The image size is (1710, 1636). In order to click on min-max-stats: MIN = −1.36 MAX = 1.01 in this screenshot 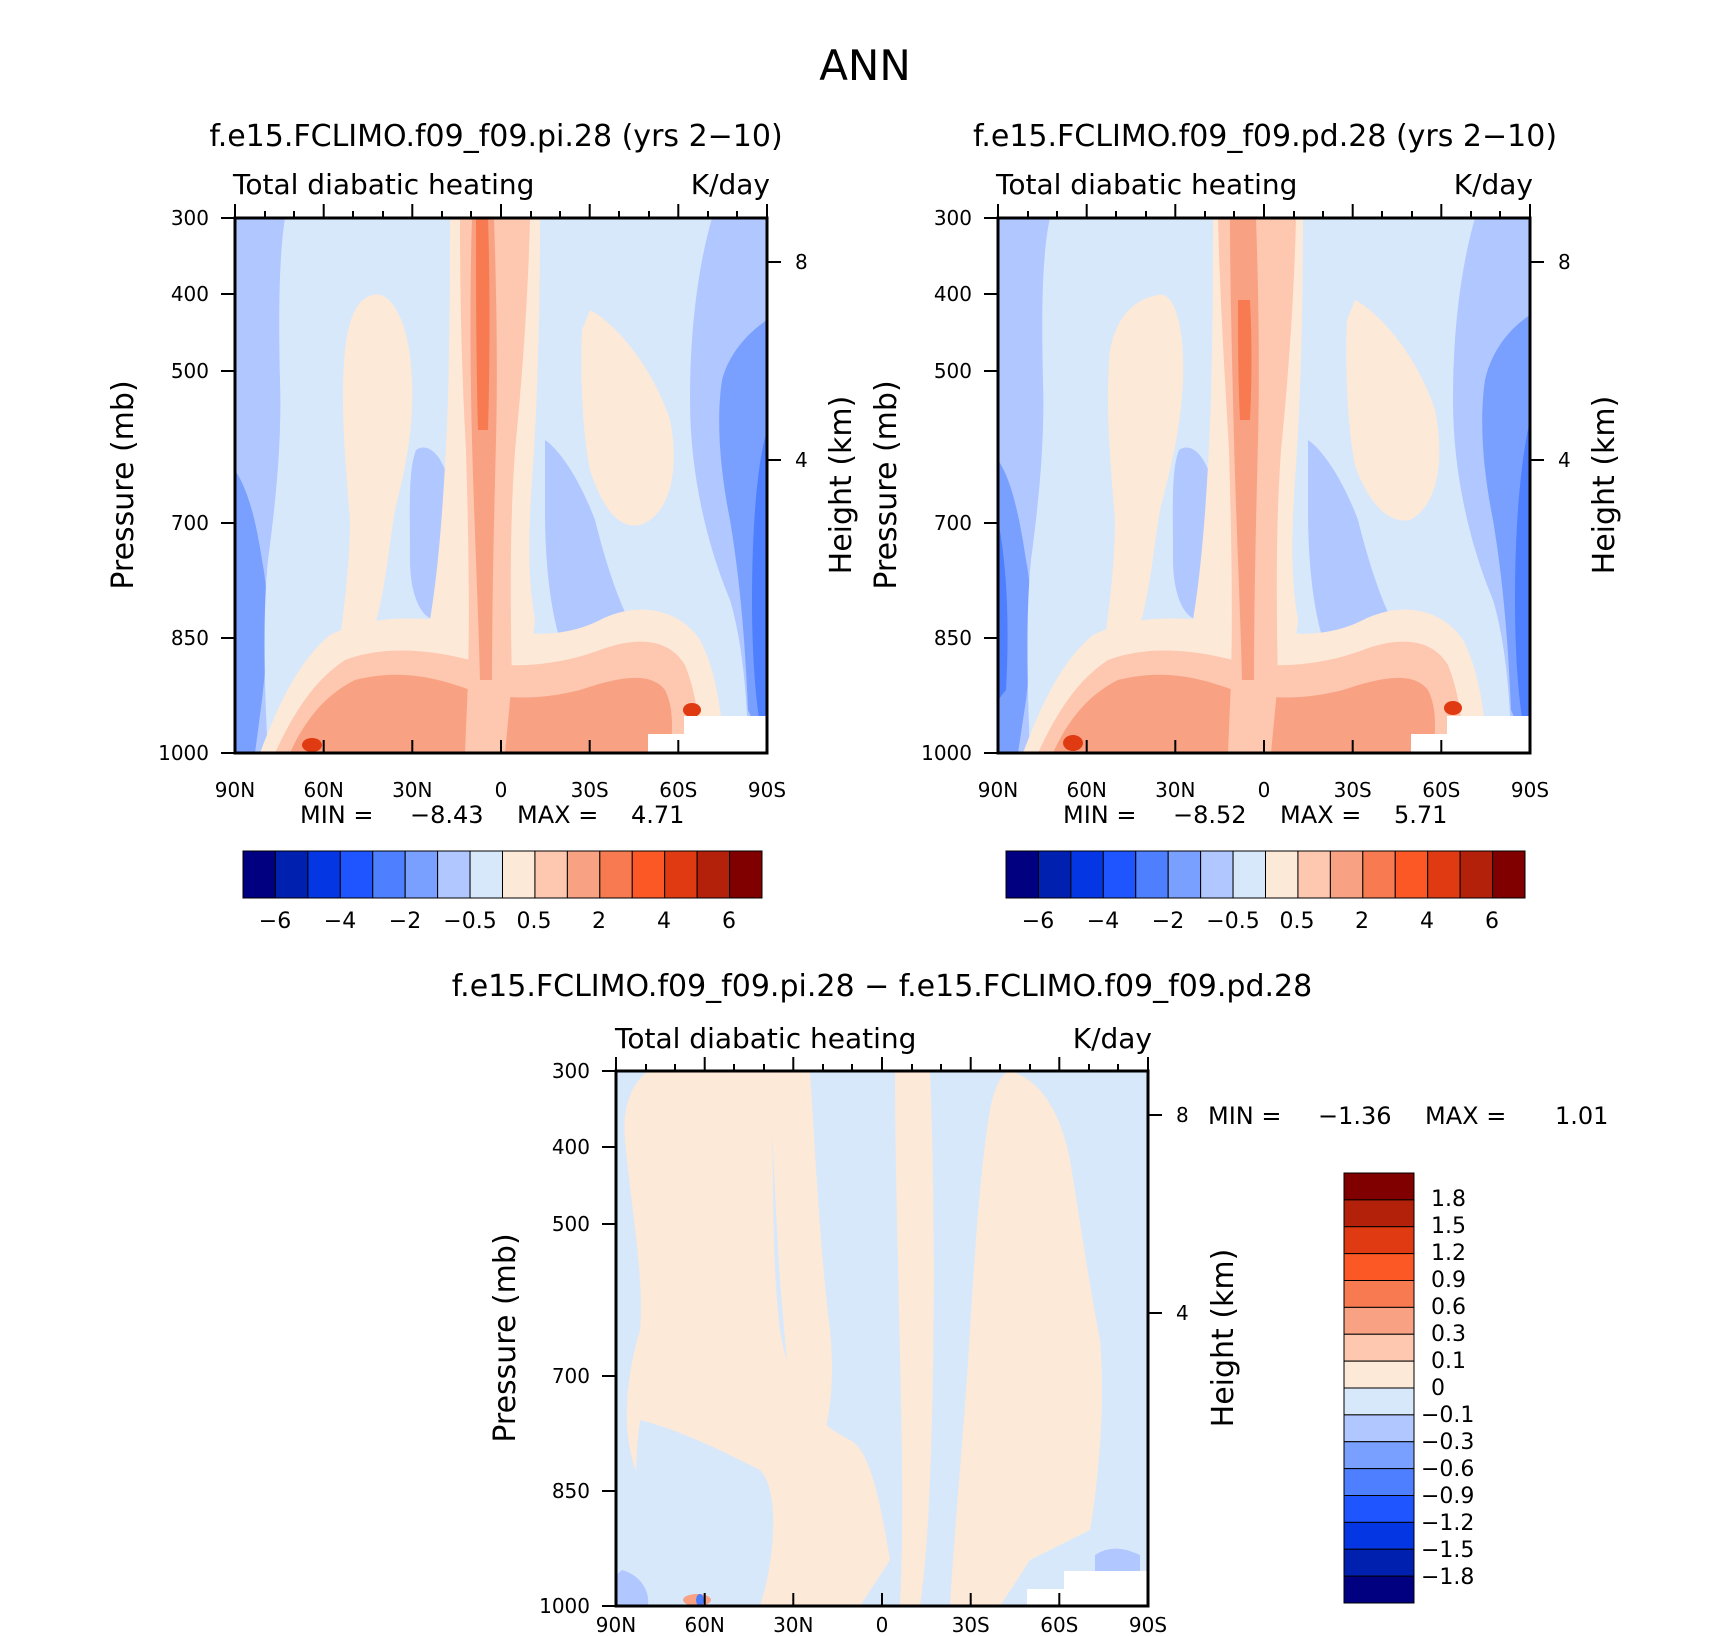, I will do `click(1408, 1116)`.